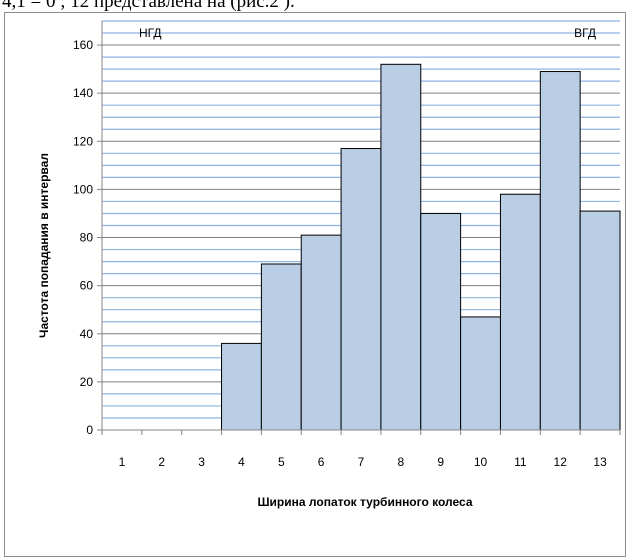 Image resolution: width=630 pixels, height=559 pixels. I want to click on y-tick-label: 140, so click(83, 93).